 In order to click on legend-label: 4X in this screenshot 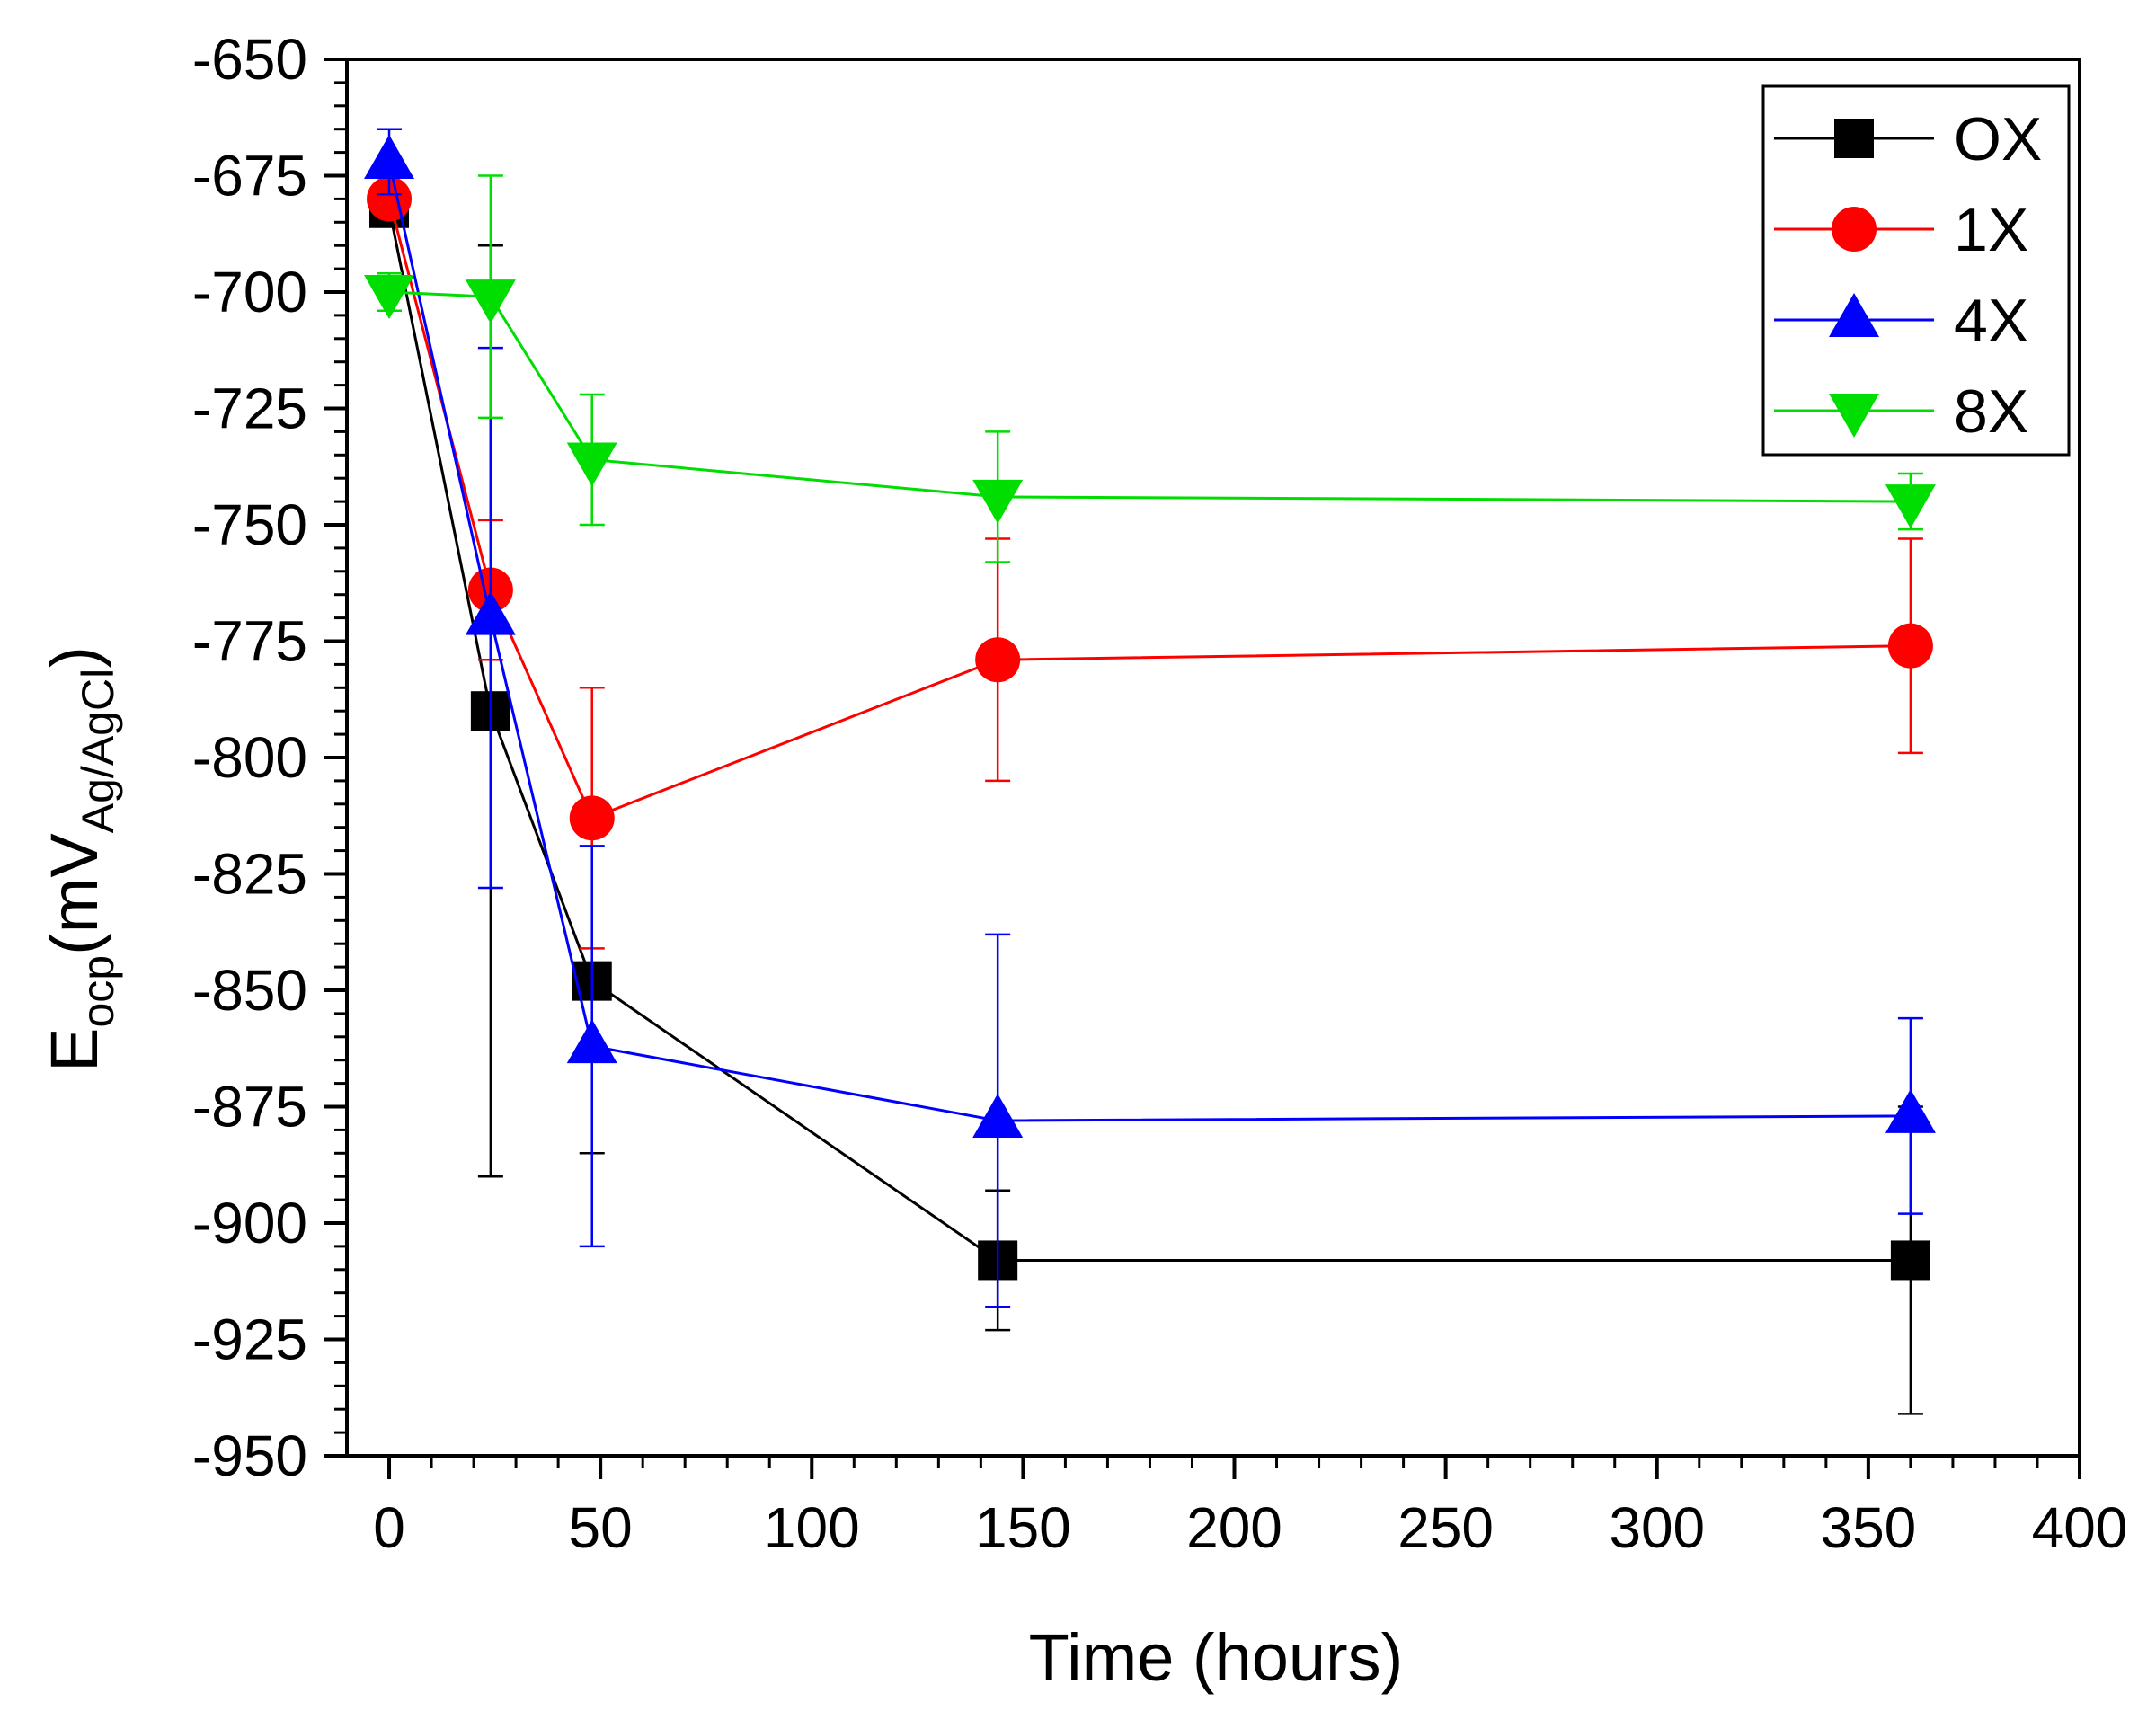, I will do `click(1991, 321)`.